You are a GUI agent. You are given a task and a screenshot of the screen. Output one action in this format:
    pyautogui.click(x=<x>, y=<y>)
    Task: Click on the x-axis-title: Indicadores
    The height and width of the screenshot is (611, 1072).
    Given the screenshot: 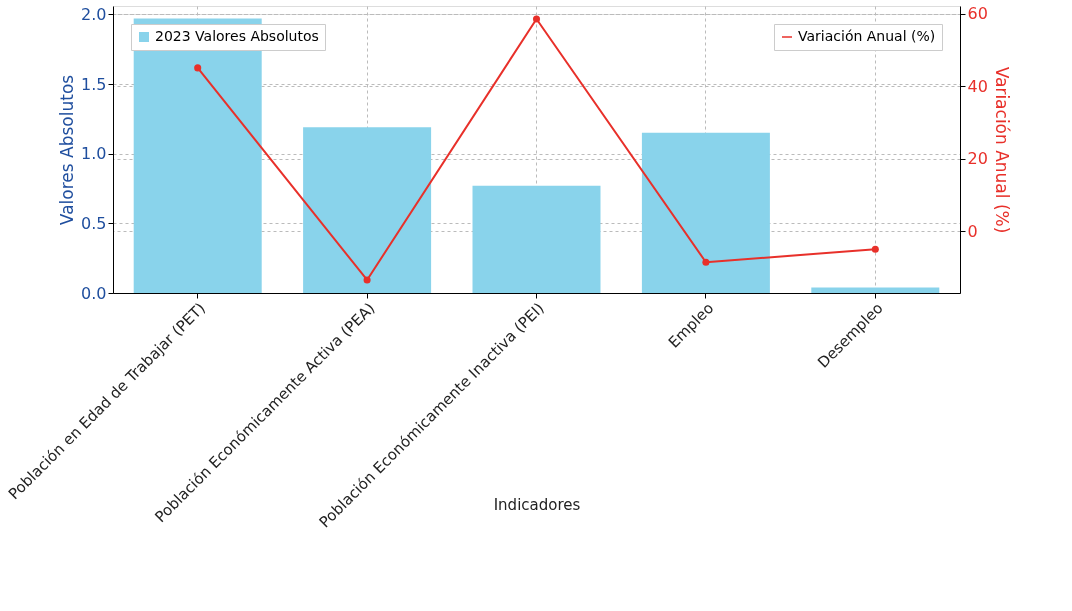 What is the action you would take?
    pyautogui.click(x=537, y=504)
    